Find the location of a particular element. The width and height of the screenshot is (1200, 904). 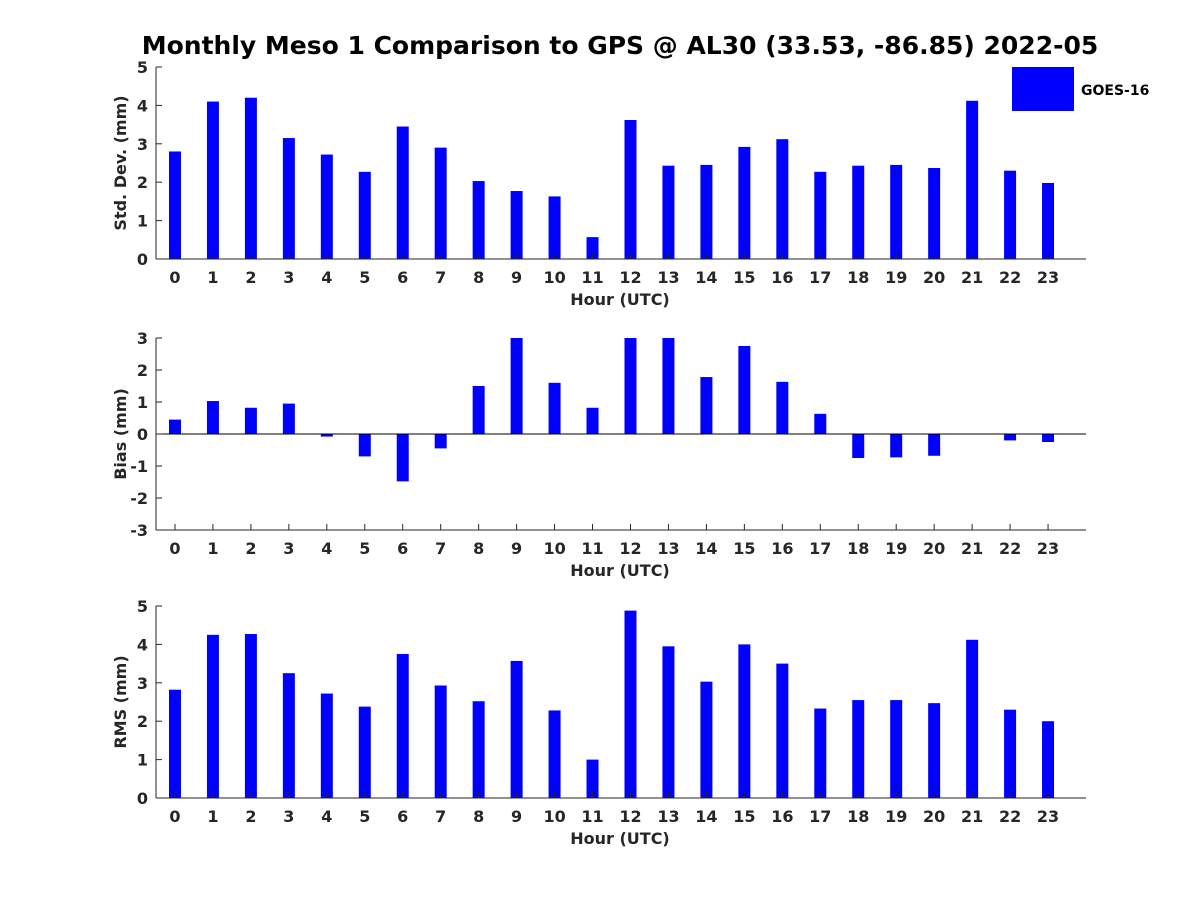

bias-ytick-label: 3 is located at coordinates (142, 338).